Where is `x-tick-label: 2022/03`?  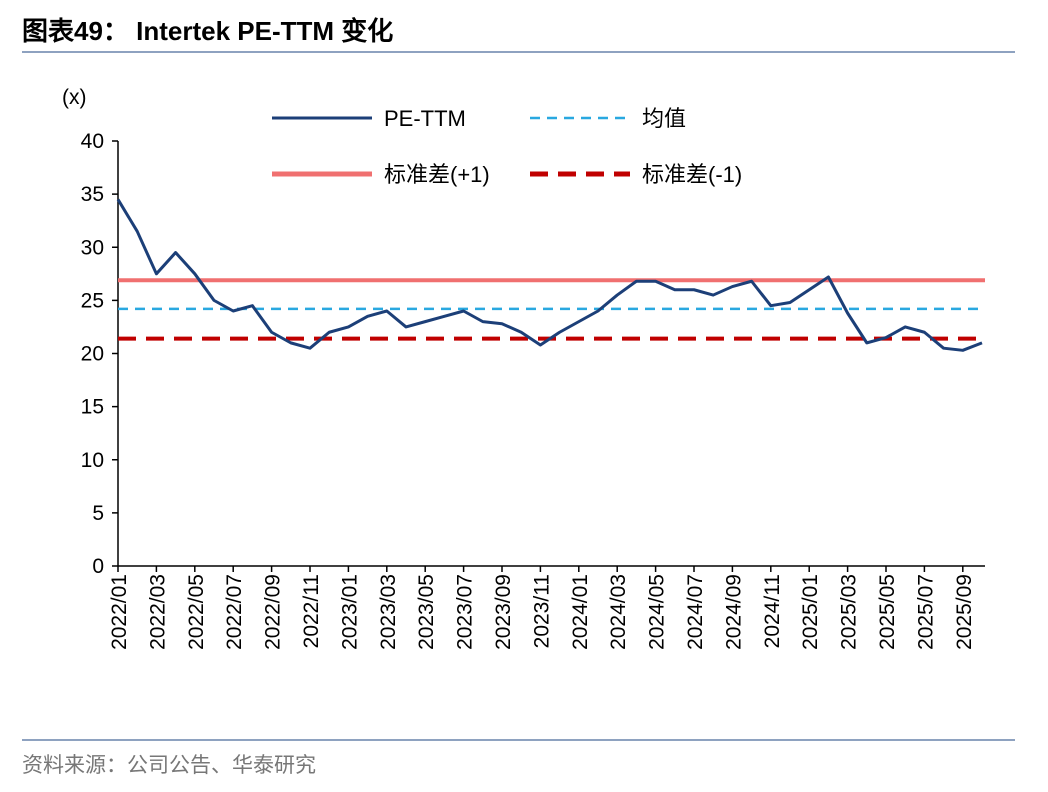 x-tick-label: 2022/03 is located at coordinates (157, 612).